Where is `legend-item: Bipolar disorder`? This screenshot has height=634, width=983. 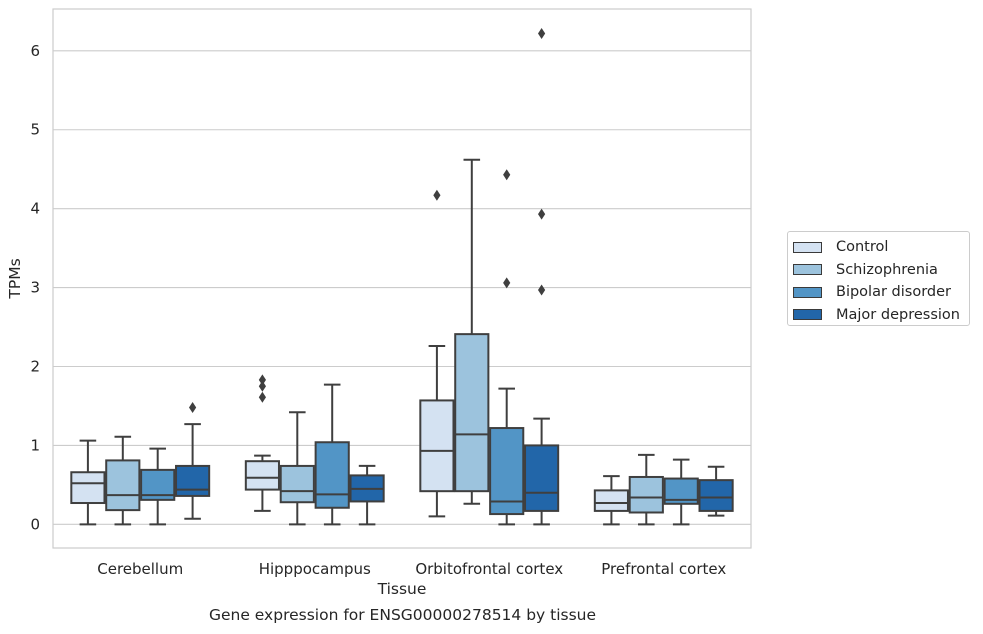
legend-item: Bipolar disorder is located at coordinates (881, 292).